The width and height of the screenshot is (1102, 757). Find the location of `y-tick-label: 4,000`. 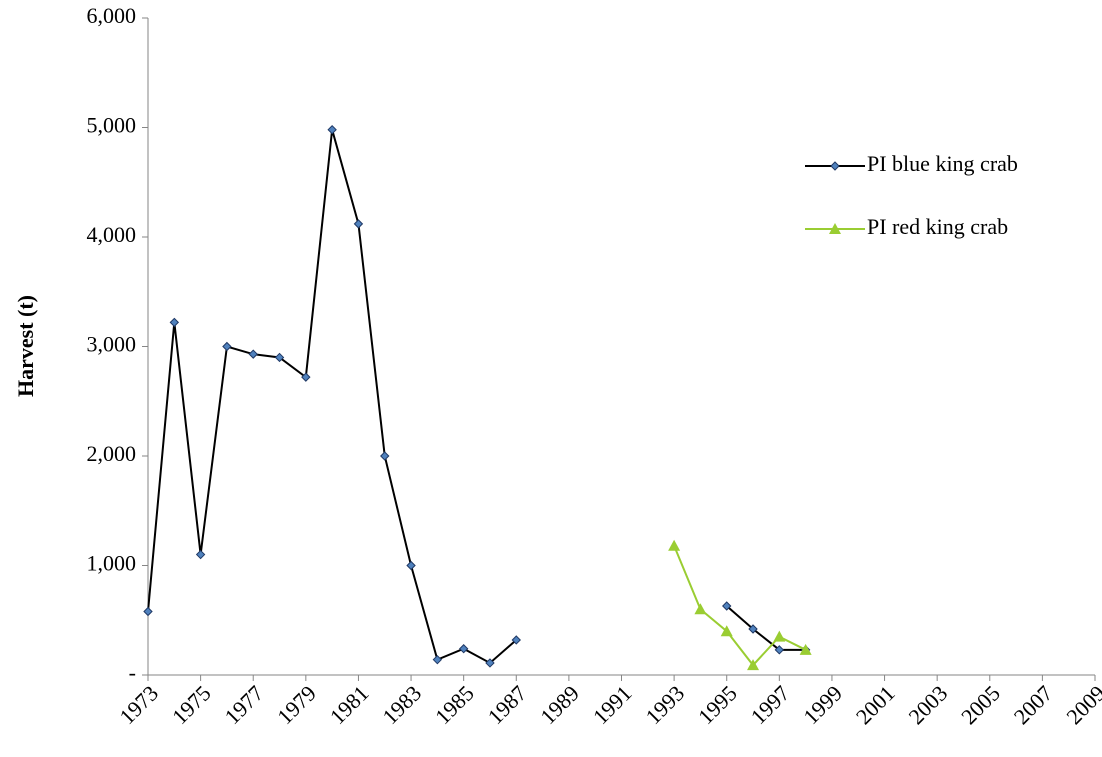

y-tick-label: 4,000 is located at coordinates (112, 234).